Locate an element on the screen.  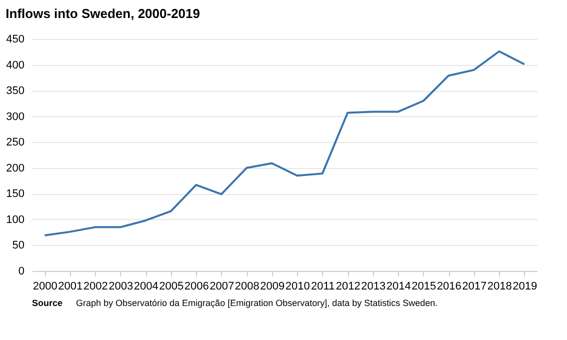
x-tick-label: 2004 is located at coordinates (146, 286).